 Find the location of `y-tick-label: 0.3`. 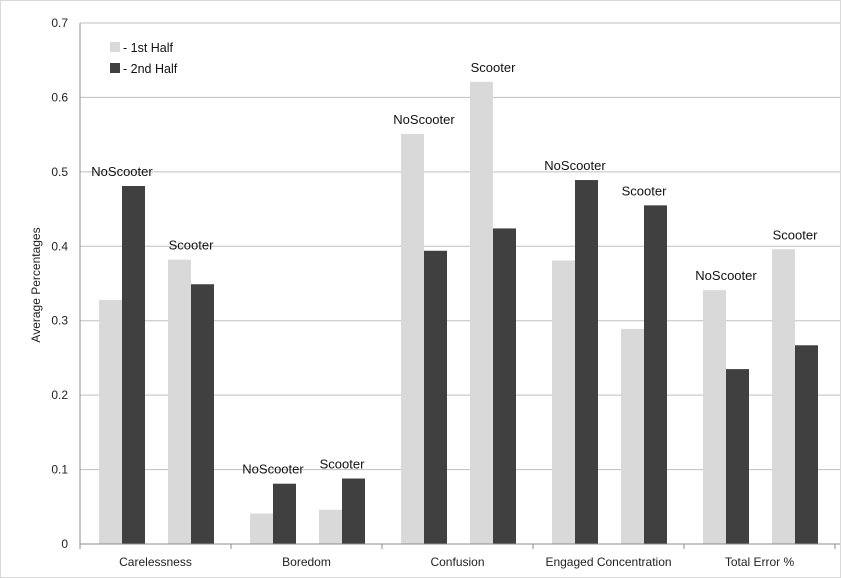

y-tick-label: 0.3 is located at coordinates (59, 321).